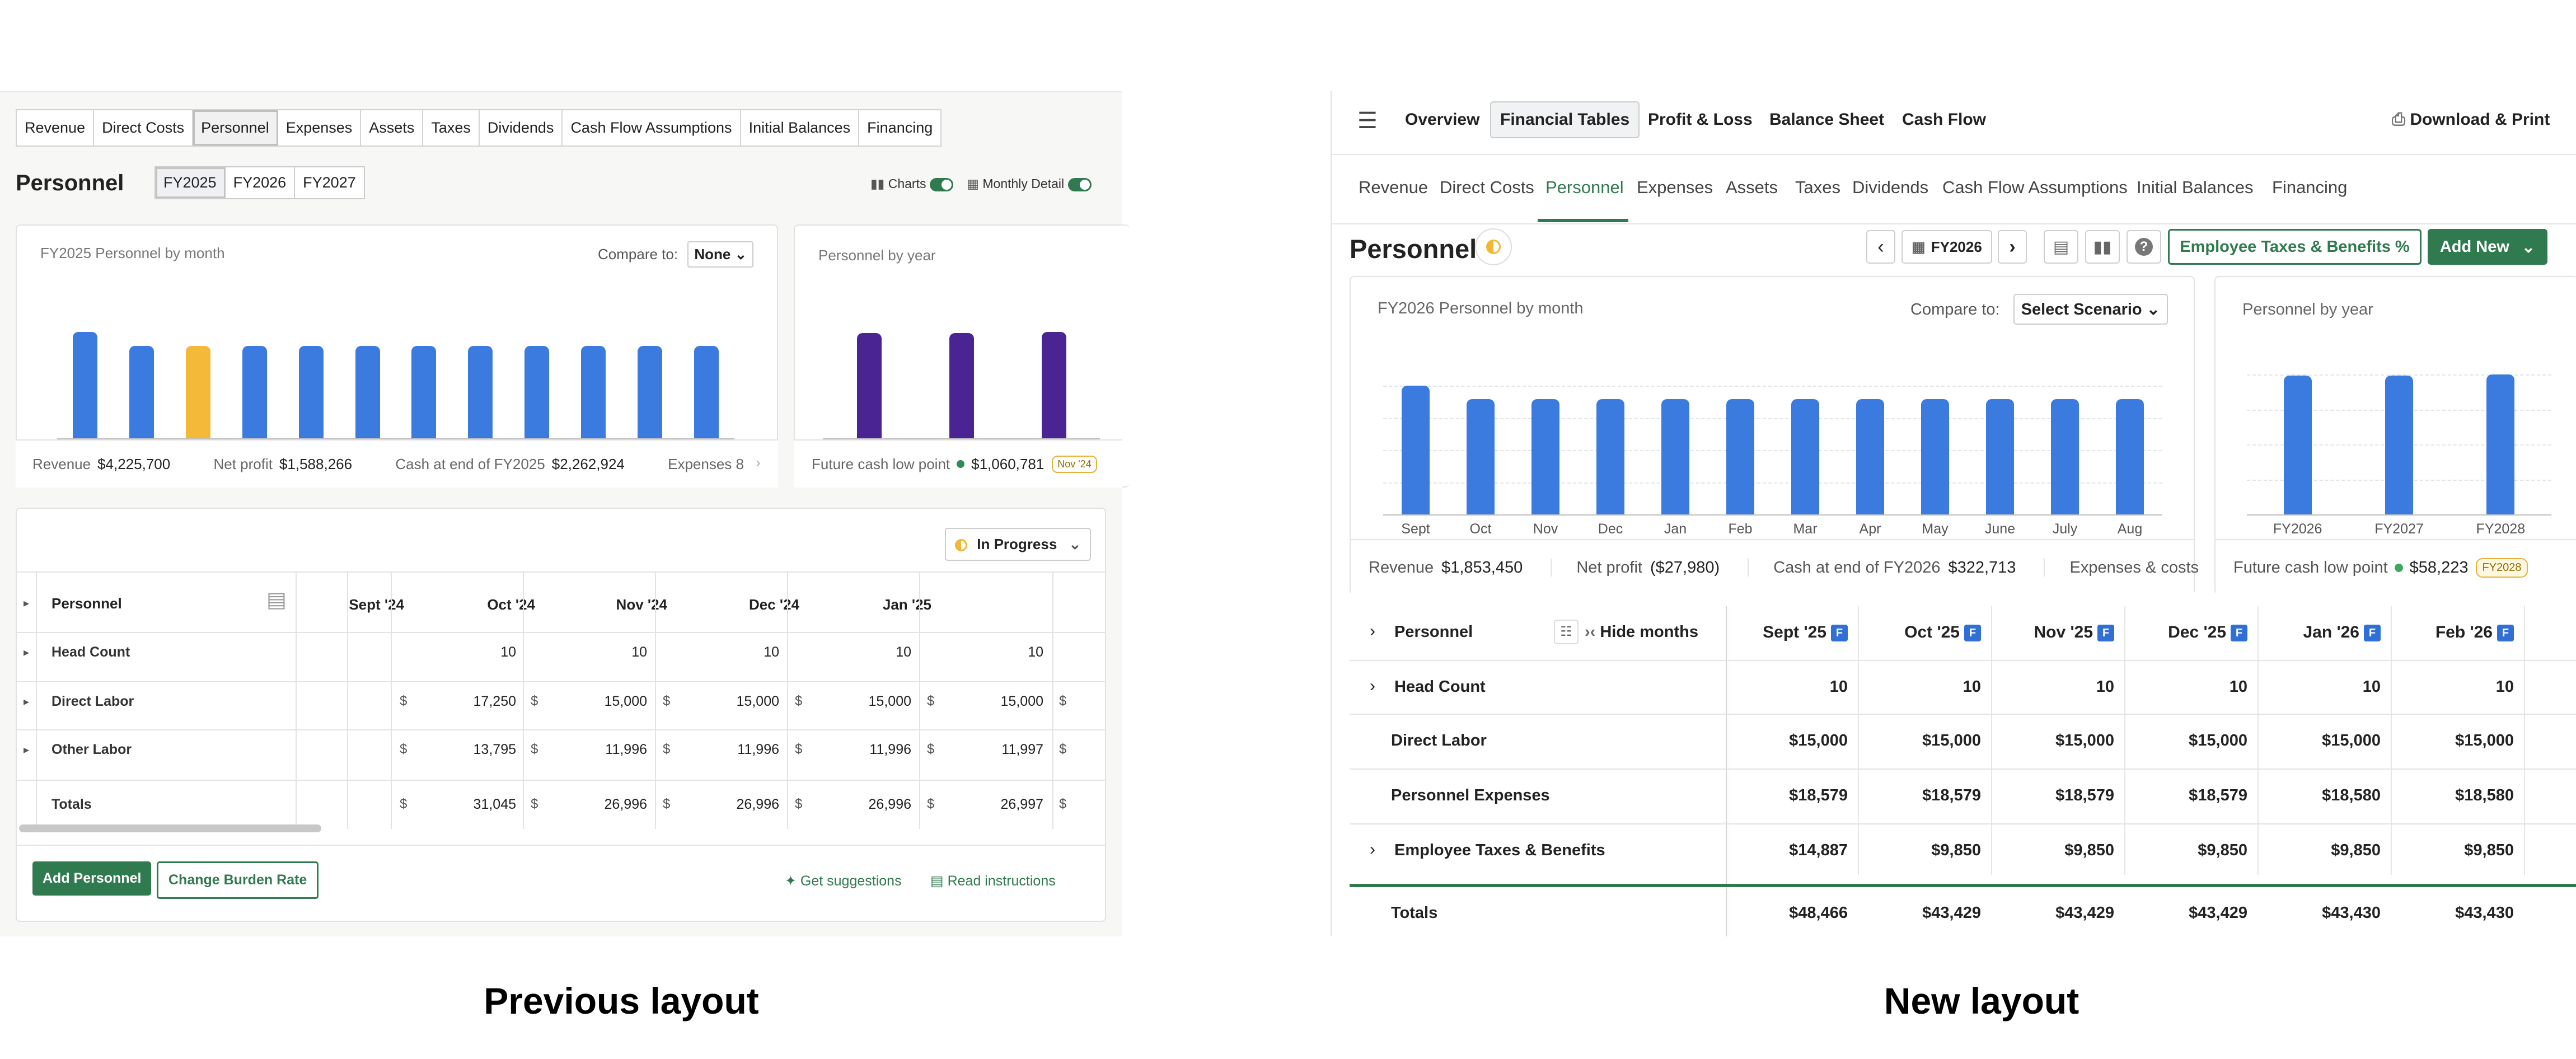 This screenshot has width=2576, height=1059. Describe the element at coordinates (2352, 913) in the screenshot. I see `table-cell: $43,430` at that location.